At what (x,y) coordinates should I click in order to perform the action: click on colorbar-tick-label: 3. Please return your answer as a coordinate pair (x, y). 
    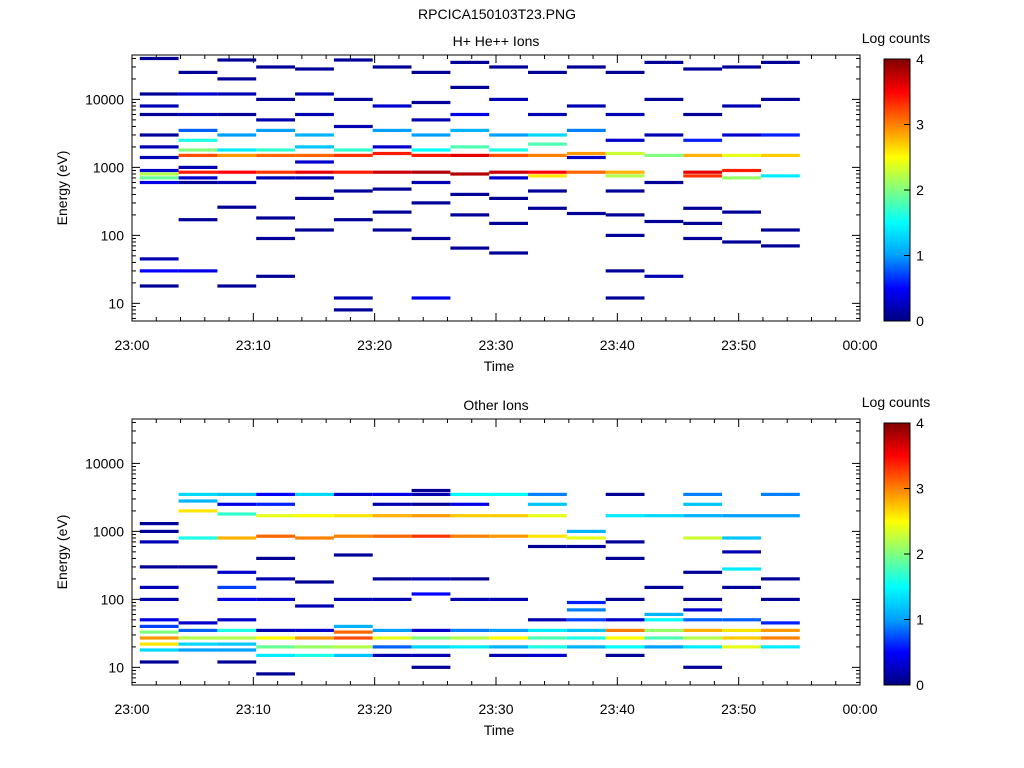
    Looking at the image, I should click on (920, 489).